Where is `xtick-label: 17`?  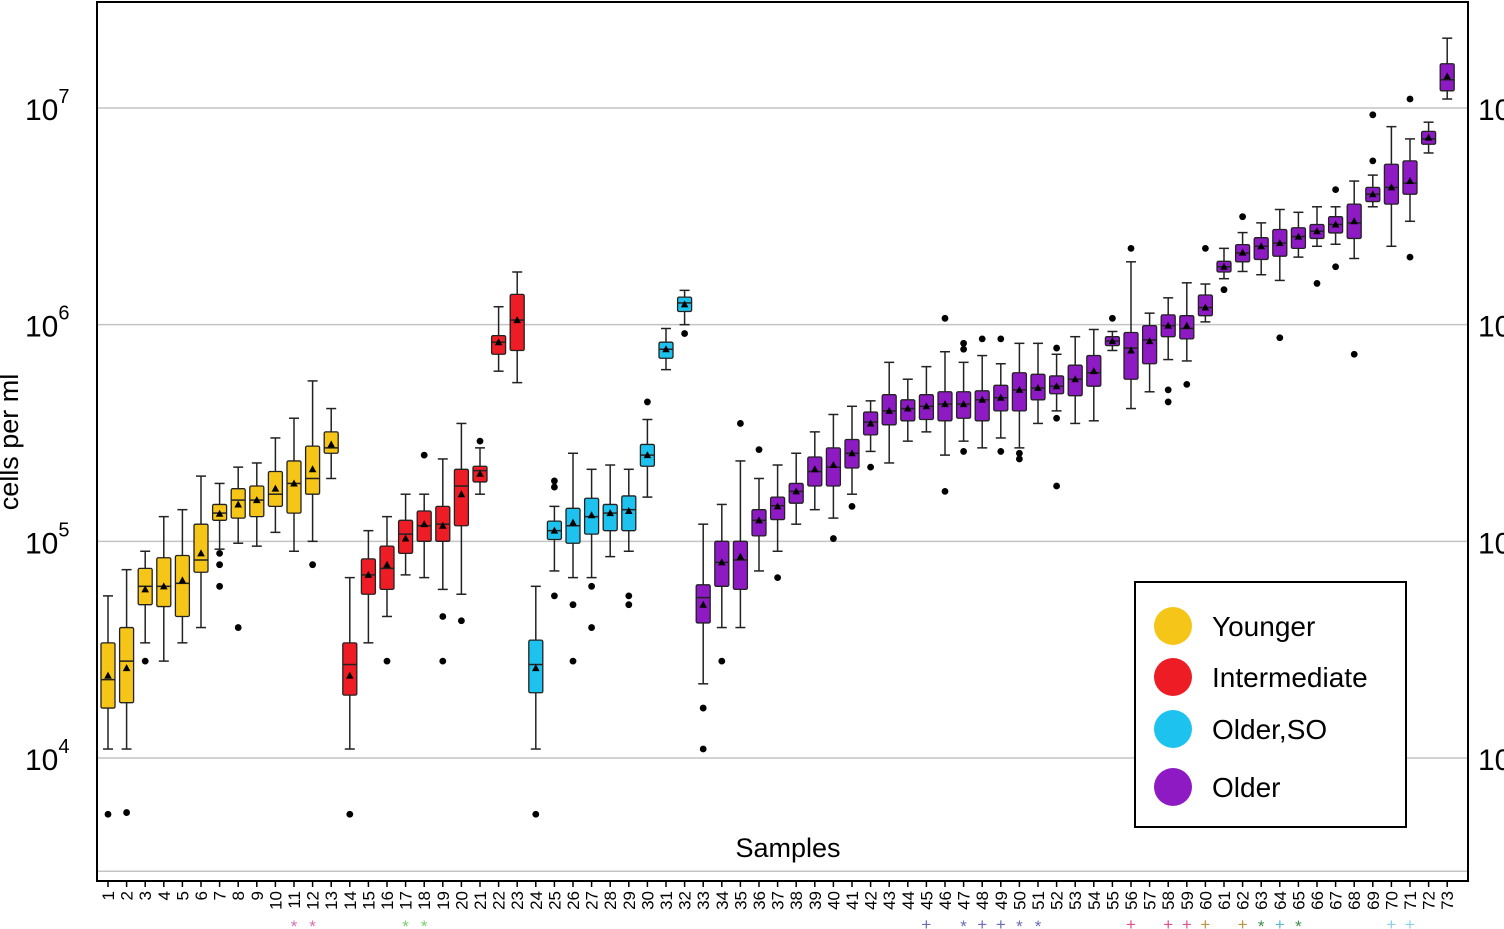 xtick-label: 17 is located at coordinates (406, 900).